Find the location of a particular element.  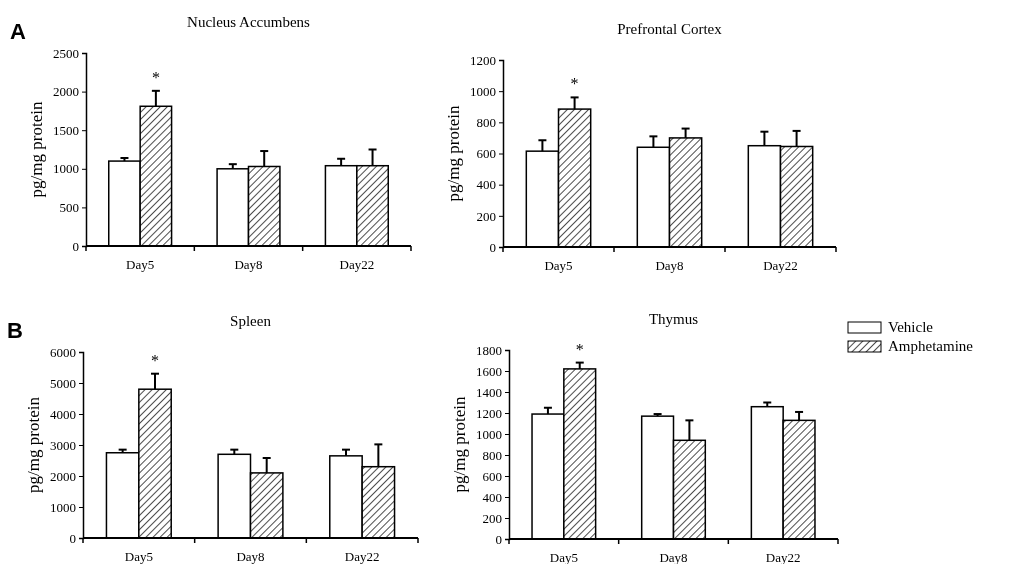

chart-title: Spleen is located at coordinates (251, 321).